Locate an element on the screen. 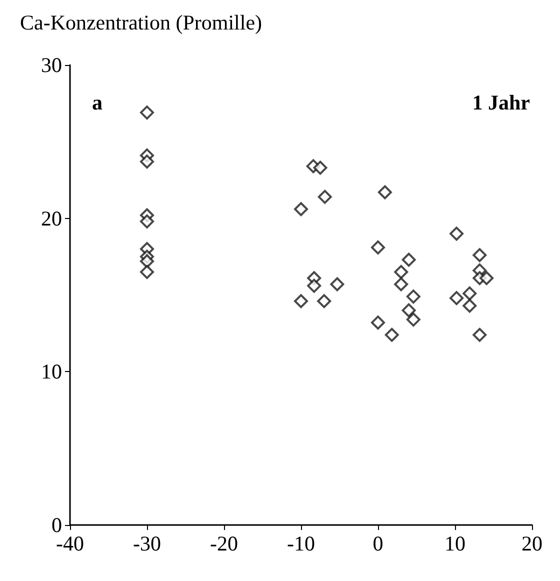 Image resolution: width=560 pixels, height=581 pixels. x-tick-label: 0 is located at coordinates (378, 544).